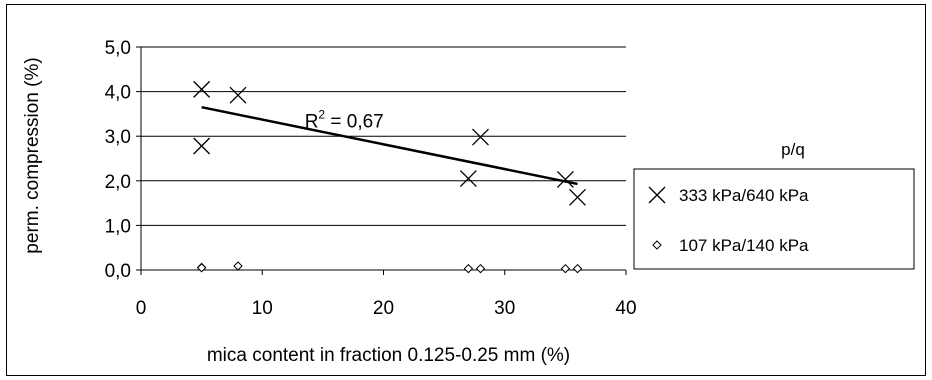 The height and width of the screenshot is (380, 932). What do you see at coordinates (504, 308) in the screenshot?
I see `x-tick-label-3: 30` at bounding box center [504, 308].